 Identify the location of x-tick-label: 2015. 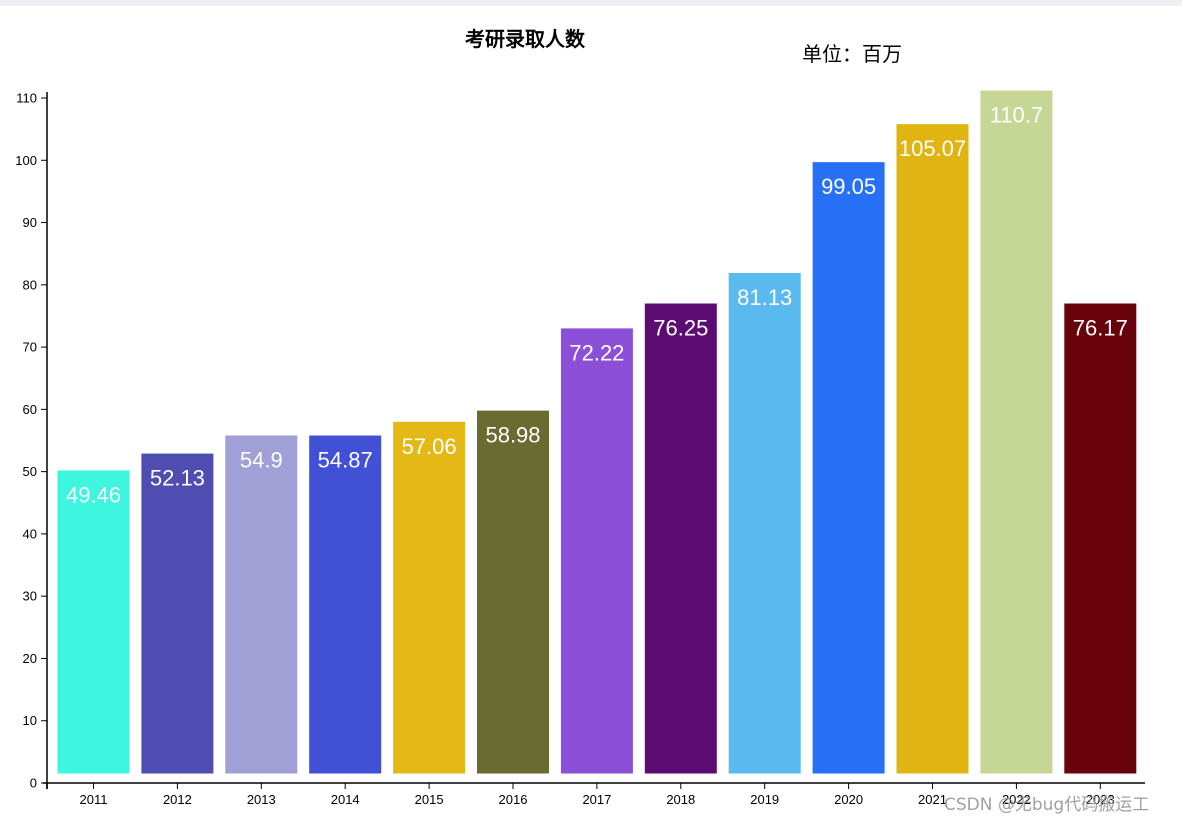
(429, 799).